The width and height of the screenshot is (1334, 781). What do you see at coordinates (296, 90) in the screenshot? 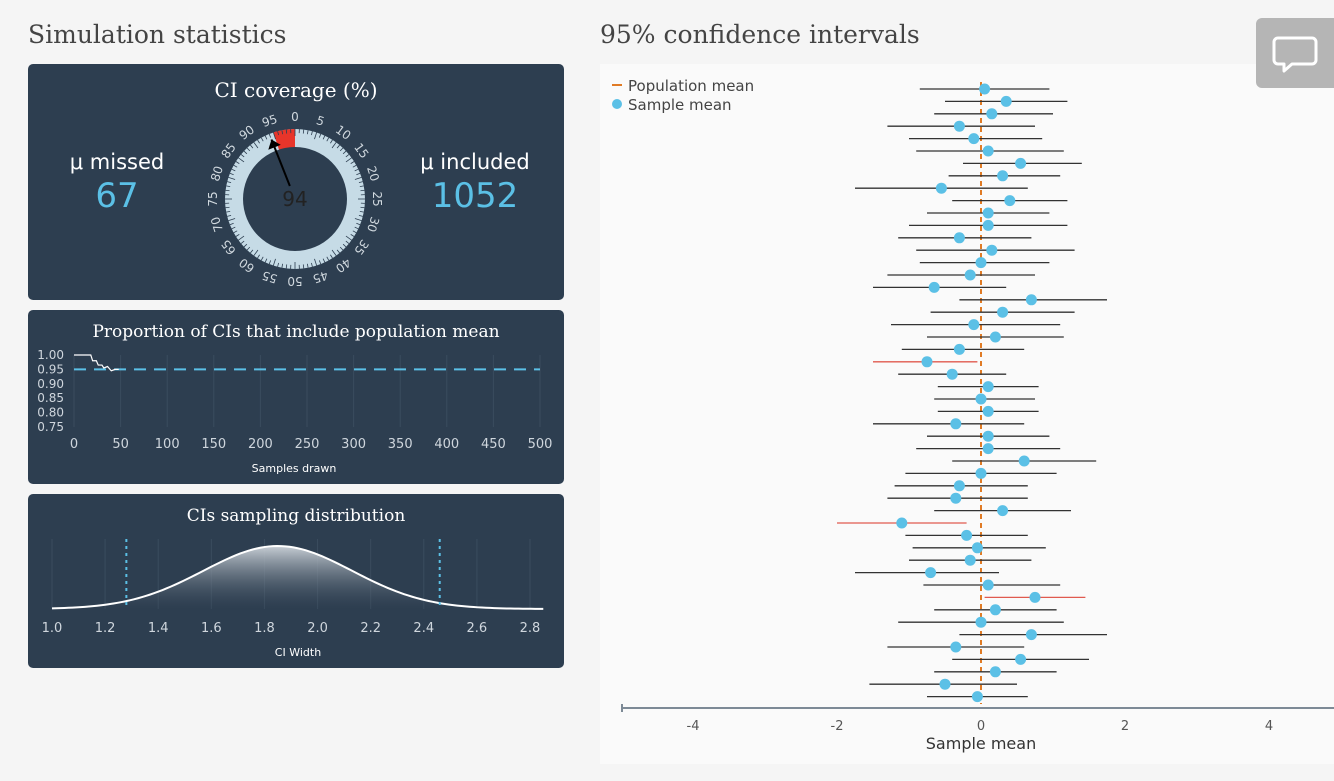
I see `ci-coverage-title: CI coverage (%)` at bounding box center [296, 90].